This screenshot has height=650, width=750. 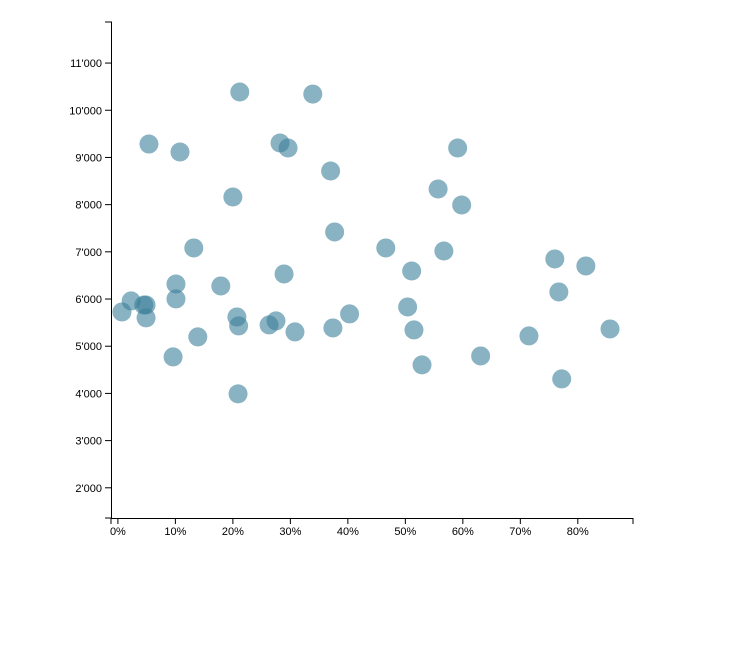 I want to click on y-tick-label: 6'000, so click(x=88, y=300).